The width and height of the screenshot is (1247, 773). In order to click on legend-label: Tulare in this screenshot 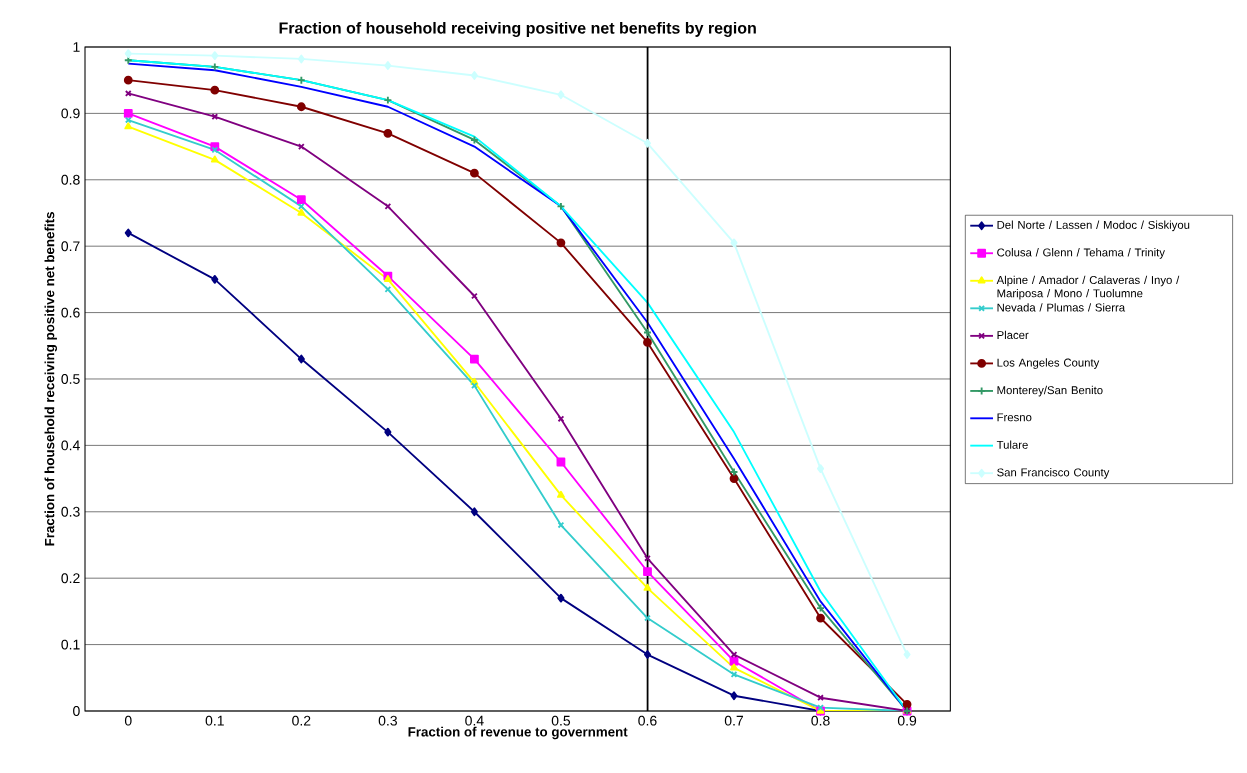, I will do `click(1012, 444)`.